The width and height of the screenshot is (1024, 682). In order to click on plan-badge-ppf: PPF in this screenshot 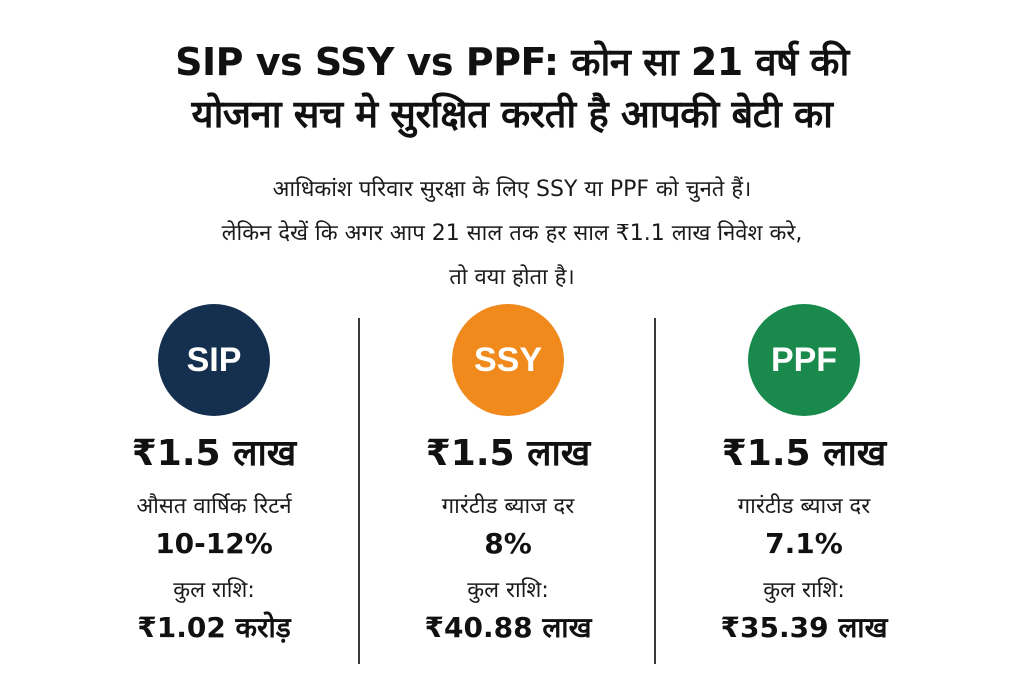, I will do `click(804, 360)`.